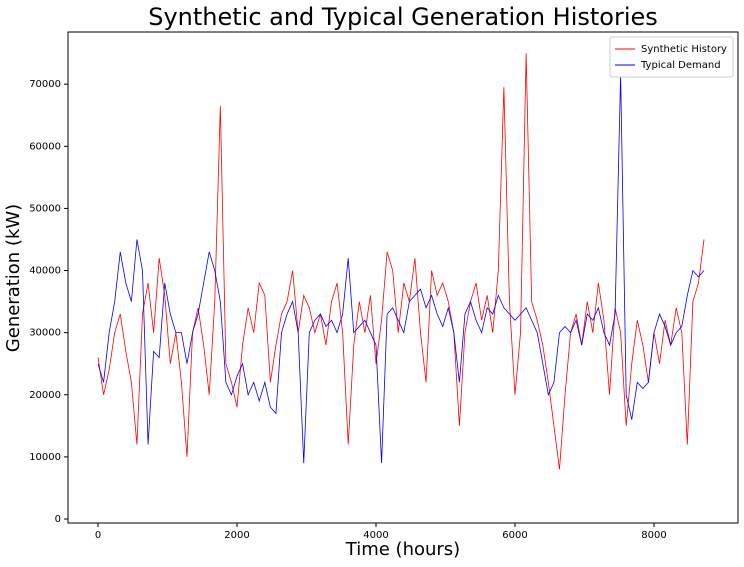  Describe the element at coordinates (45, 84) in the screenshot. I see `y-tick-label: 70000` at that location.